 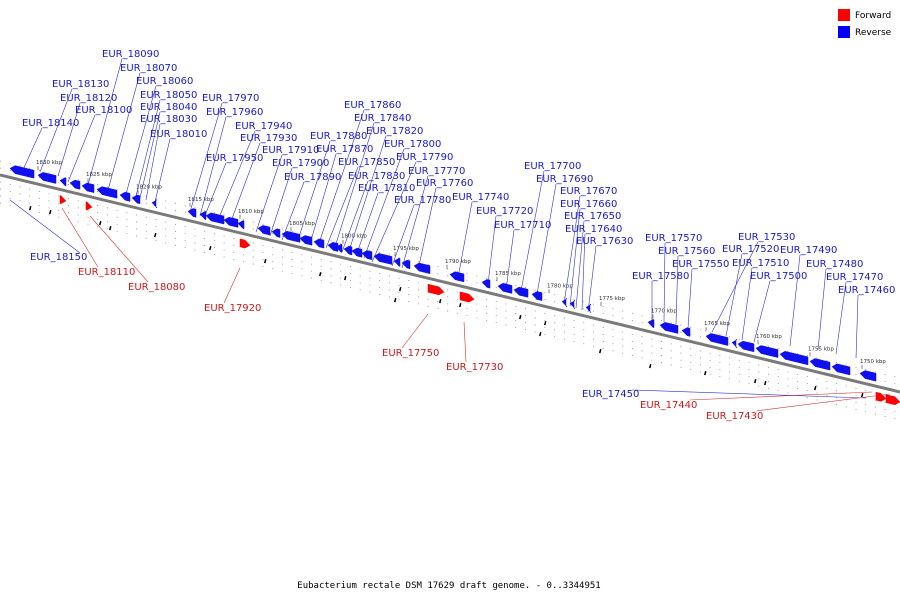 I want to click on reverse-gene-label: EUR_17690, so click(x=564, y=179).